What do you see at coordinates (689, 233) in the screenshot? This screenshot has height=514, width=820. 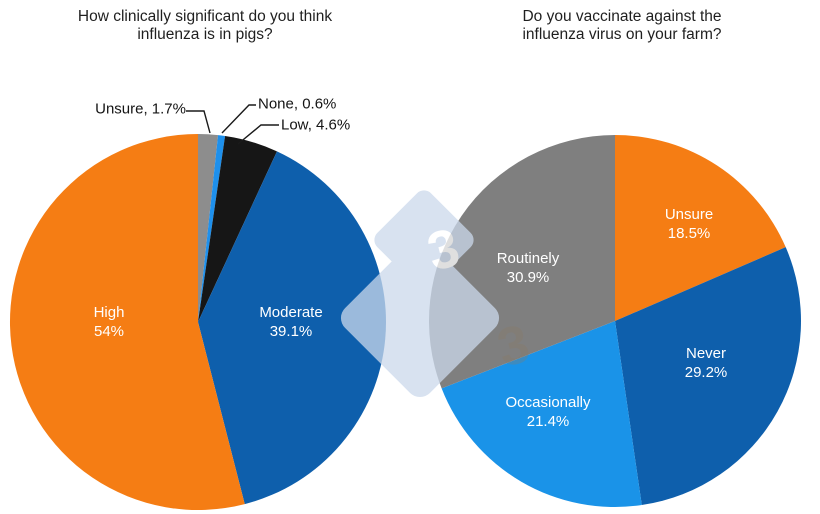 I see `slice-pct: 18.5%` at bounding box center [689, 233].